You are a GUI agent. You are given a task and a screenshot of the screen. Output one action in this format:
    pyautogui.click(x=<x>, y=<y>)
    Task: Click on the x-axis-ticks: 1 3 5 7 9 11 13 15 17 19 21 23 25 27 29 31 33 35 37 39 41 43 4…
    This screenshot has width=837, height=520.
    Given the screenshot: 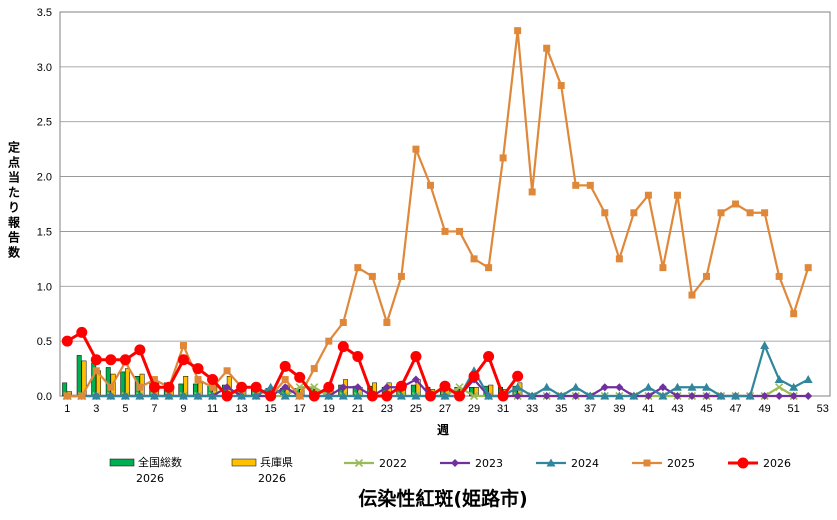 What is the action you would take?
    pyautogui.click(x=446, y=409)
    